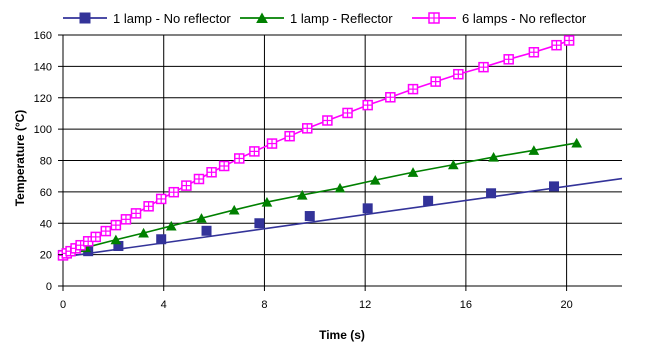 This screenshot has width=657, height=352. I want to click on legend-item-6-lamps-no-reflector: 6 lamps - No reflector, so click(499, 18).